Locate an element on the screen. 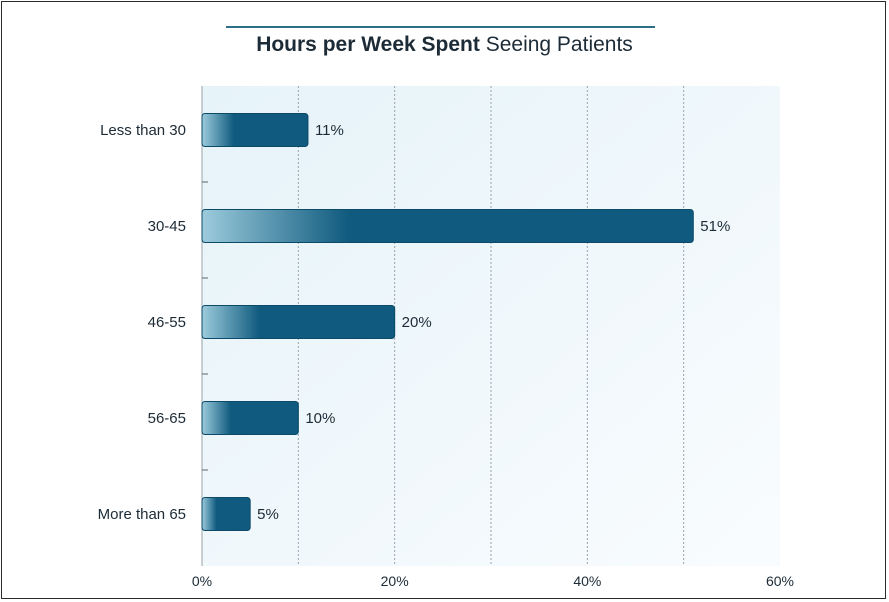 The width and height of the screenshot is (889, 602). value-label: 11% is located at coordinates (329, 130).